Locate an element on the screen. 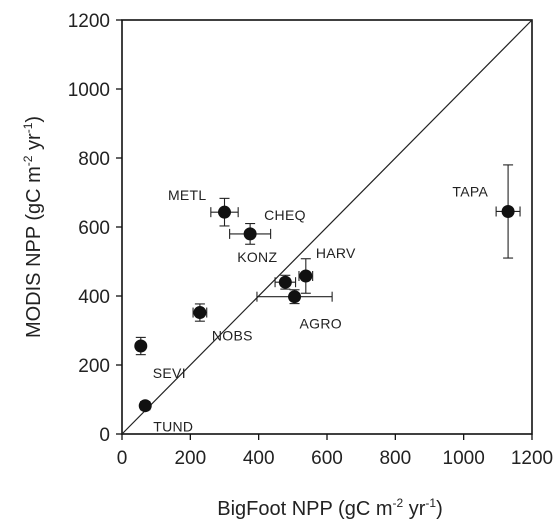 The height and width of the screenshot is (526, 560). point-label-nobs: NOBS is located at coordinates (232, 336).